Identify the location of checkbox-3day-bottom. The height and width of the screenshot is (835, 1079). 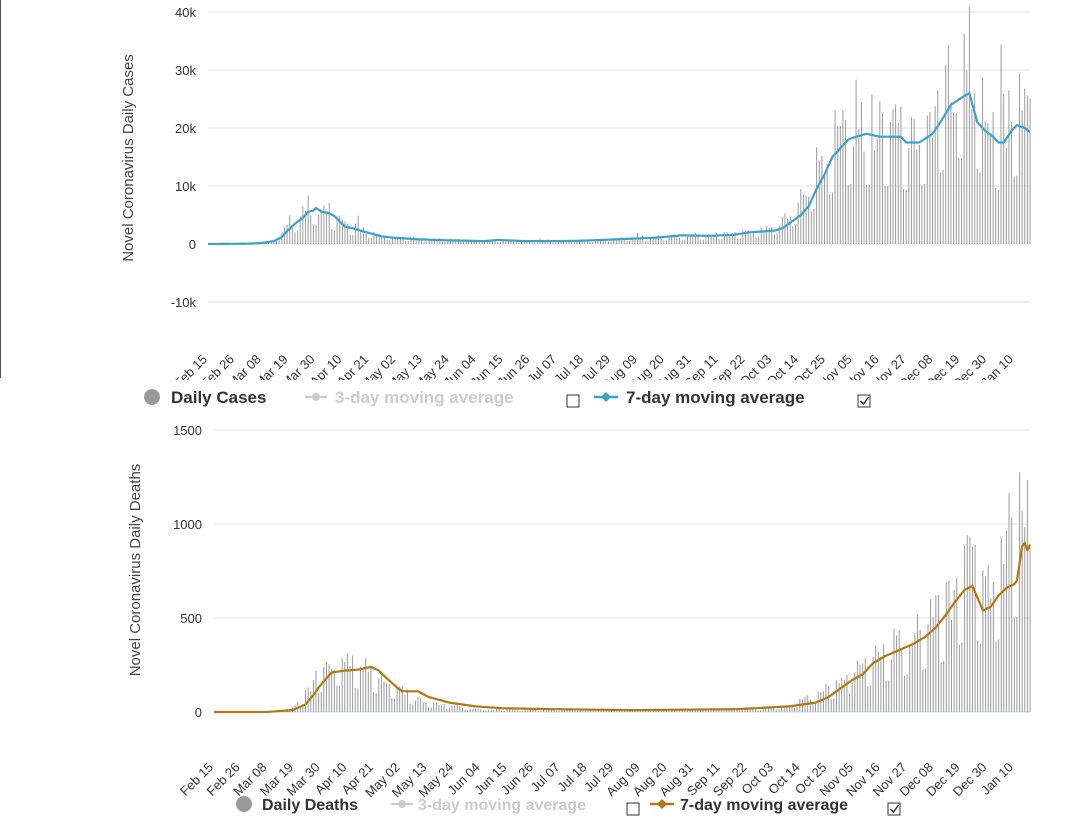
(633, 809).